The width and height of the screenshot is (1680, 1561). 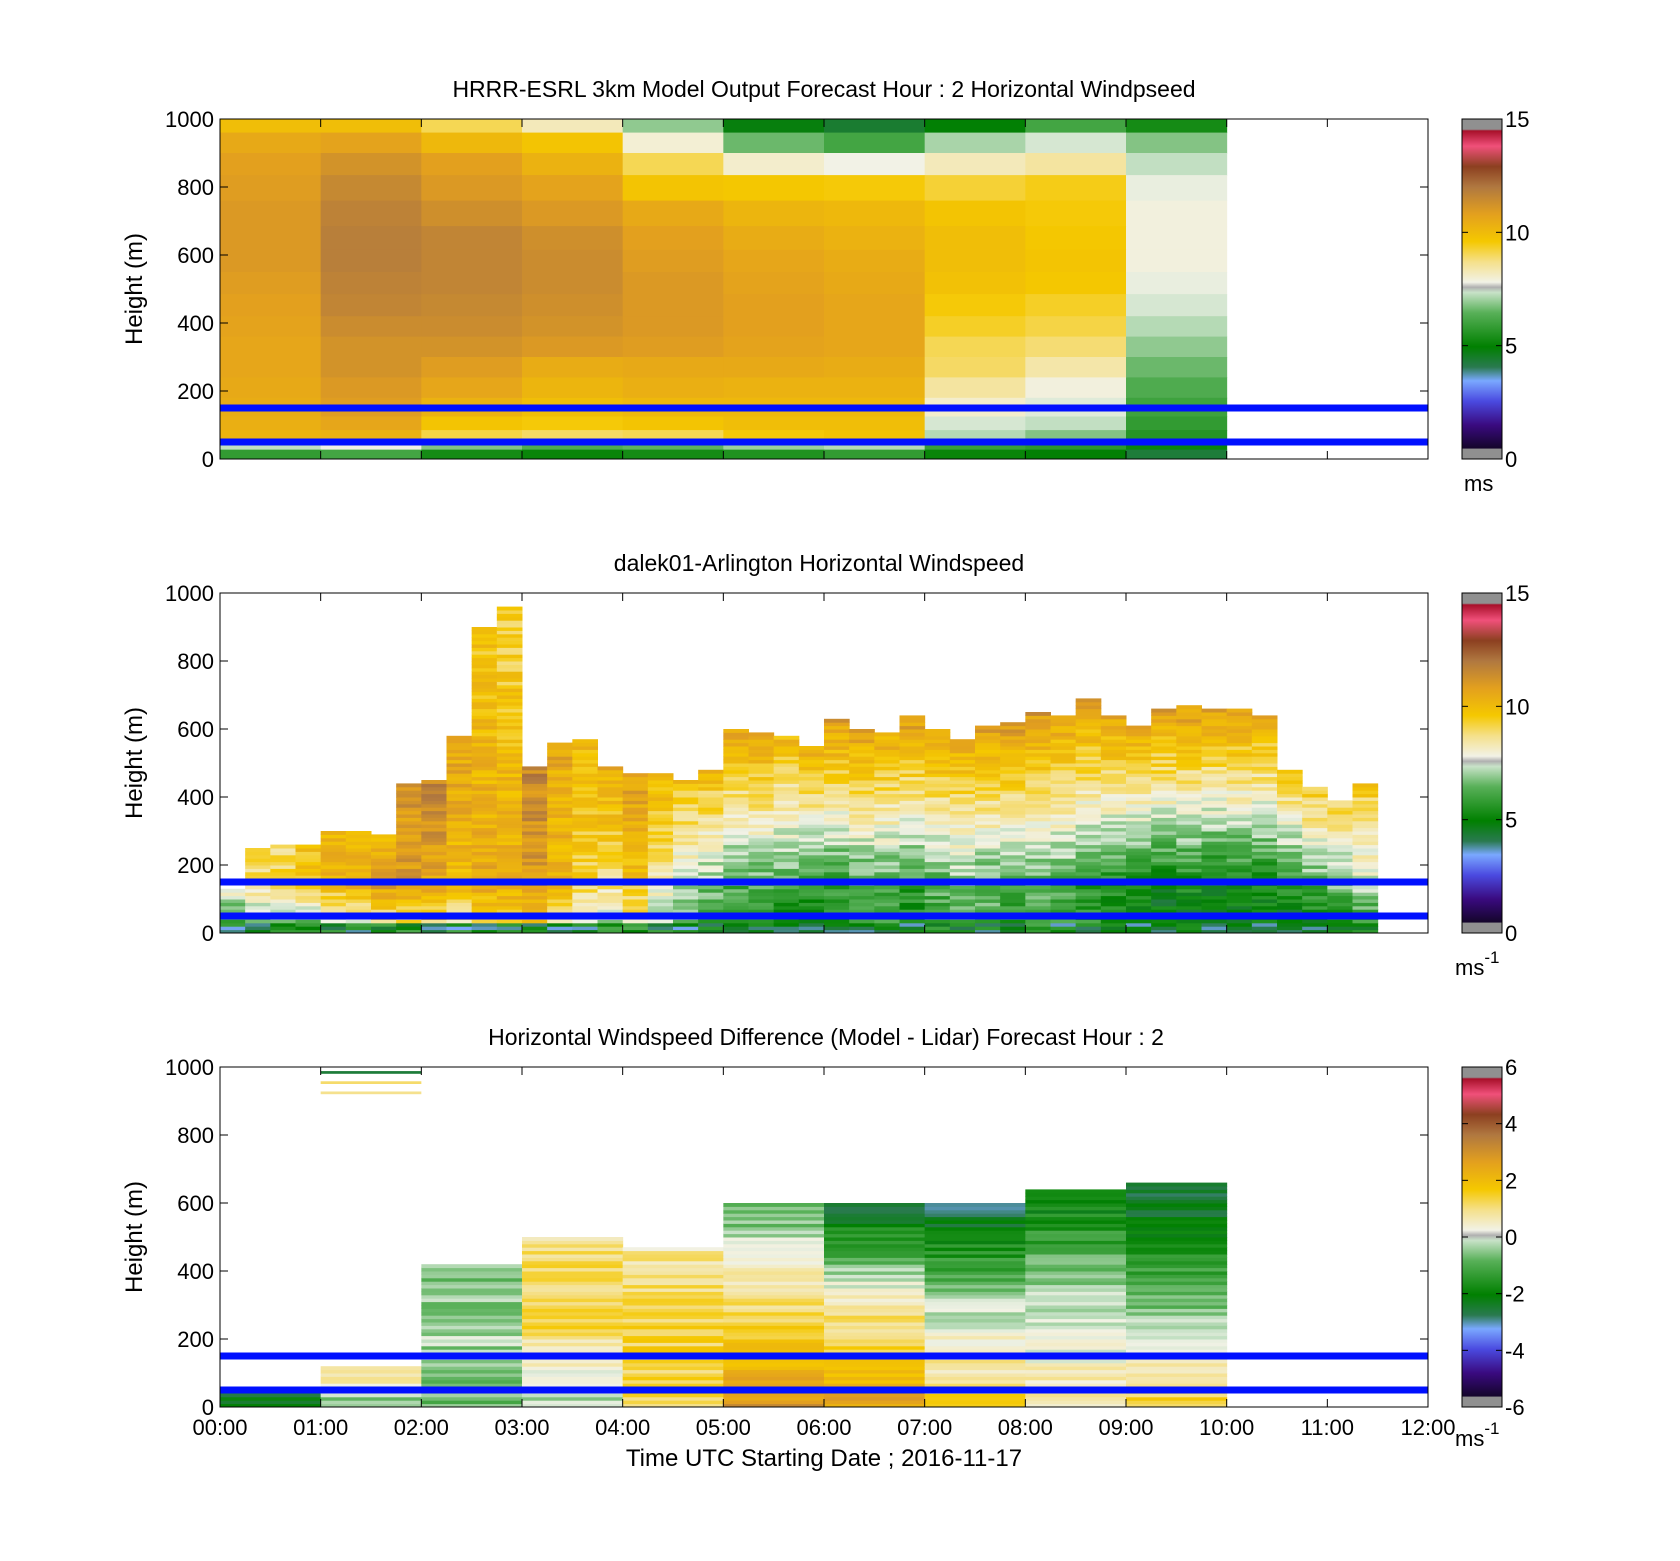 What do you see at coordinates (1482, 763) in the screenshot?
I see `panel-lidar-colorbar` at bounding box center [1482, 763].